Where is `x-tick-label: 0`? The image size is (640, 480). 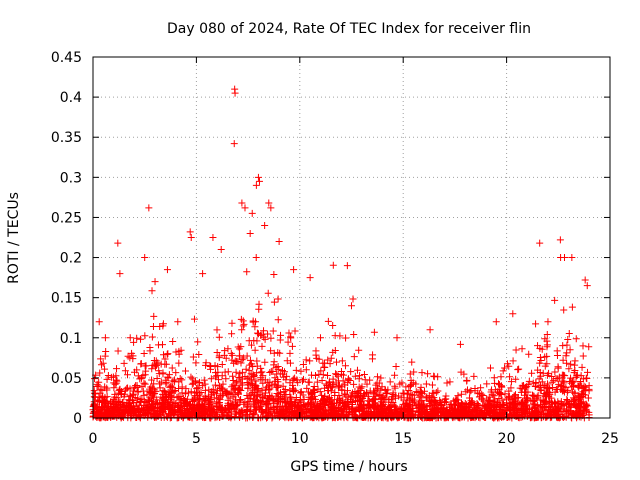
x-tick-label: 0 is located at coordinates (93, 439).